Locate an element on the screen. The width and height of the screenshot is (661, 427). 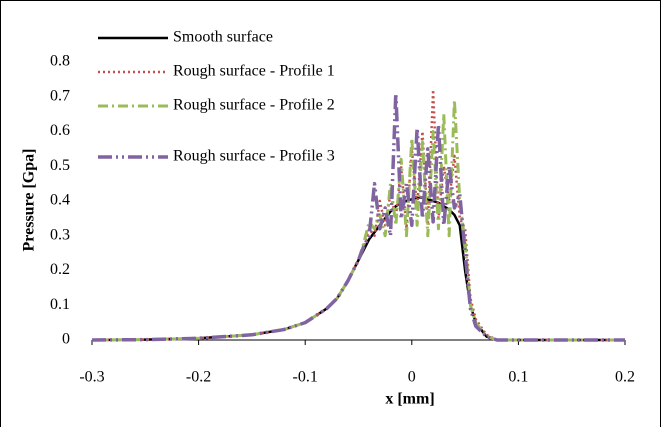
y-tick-label: 0.2 is located at coordinates (60, 269).